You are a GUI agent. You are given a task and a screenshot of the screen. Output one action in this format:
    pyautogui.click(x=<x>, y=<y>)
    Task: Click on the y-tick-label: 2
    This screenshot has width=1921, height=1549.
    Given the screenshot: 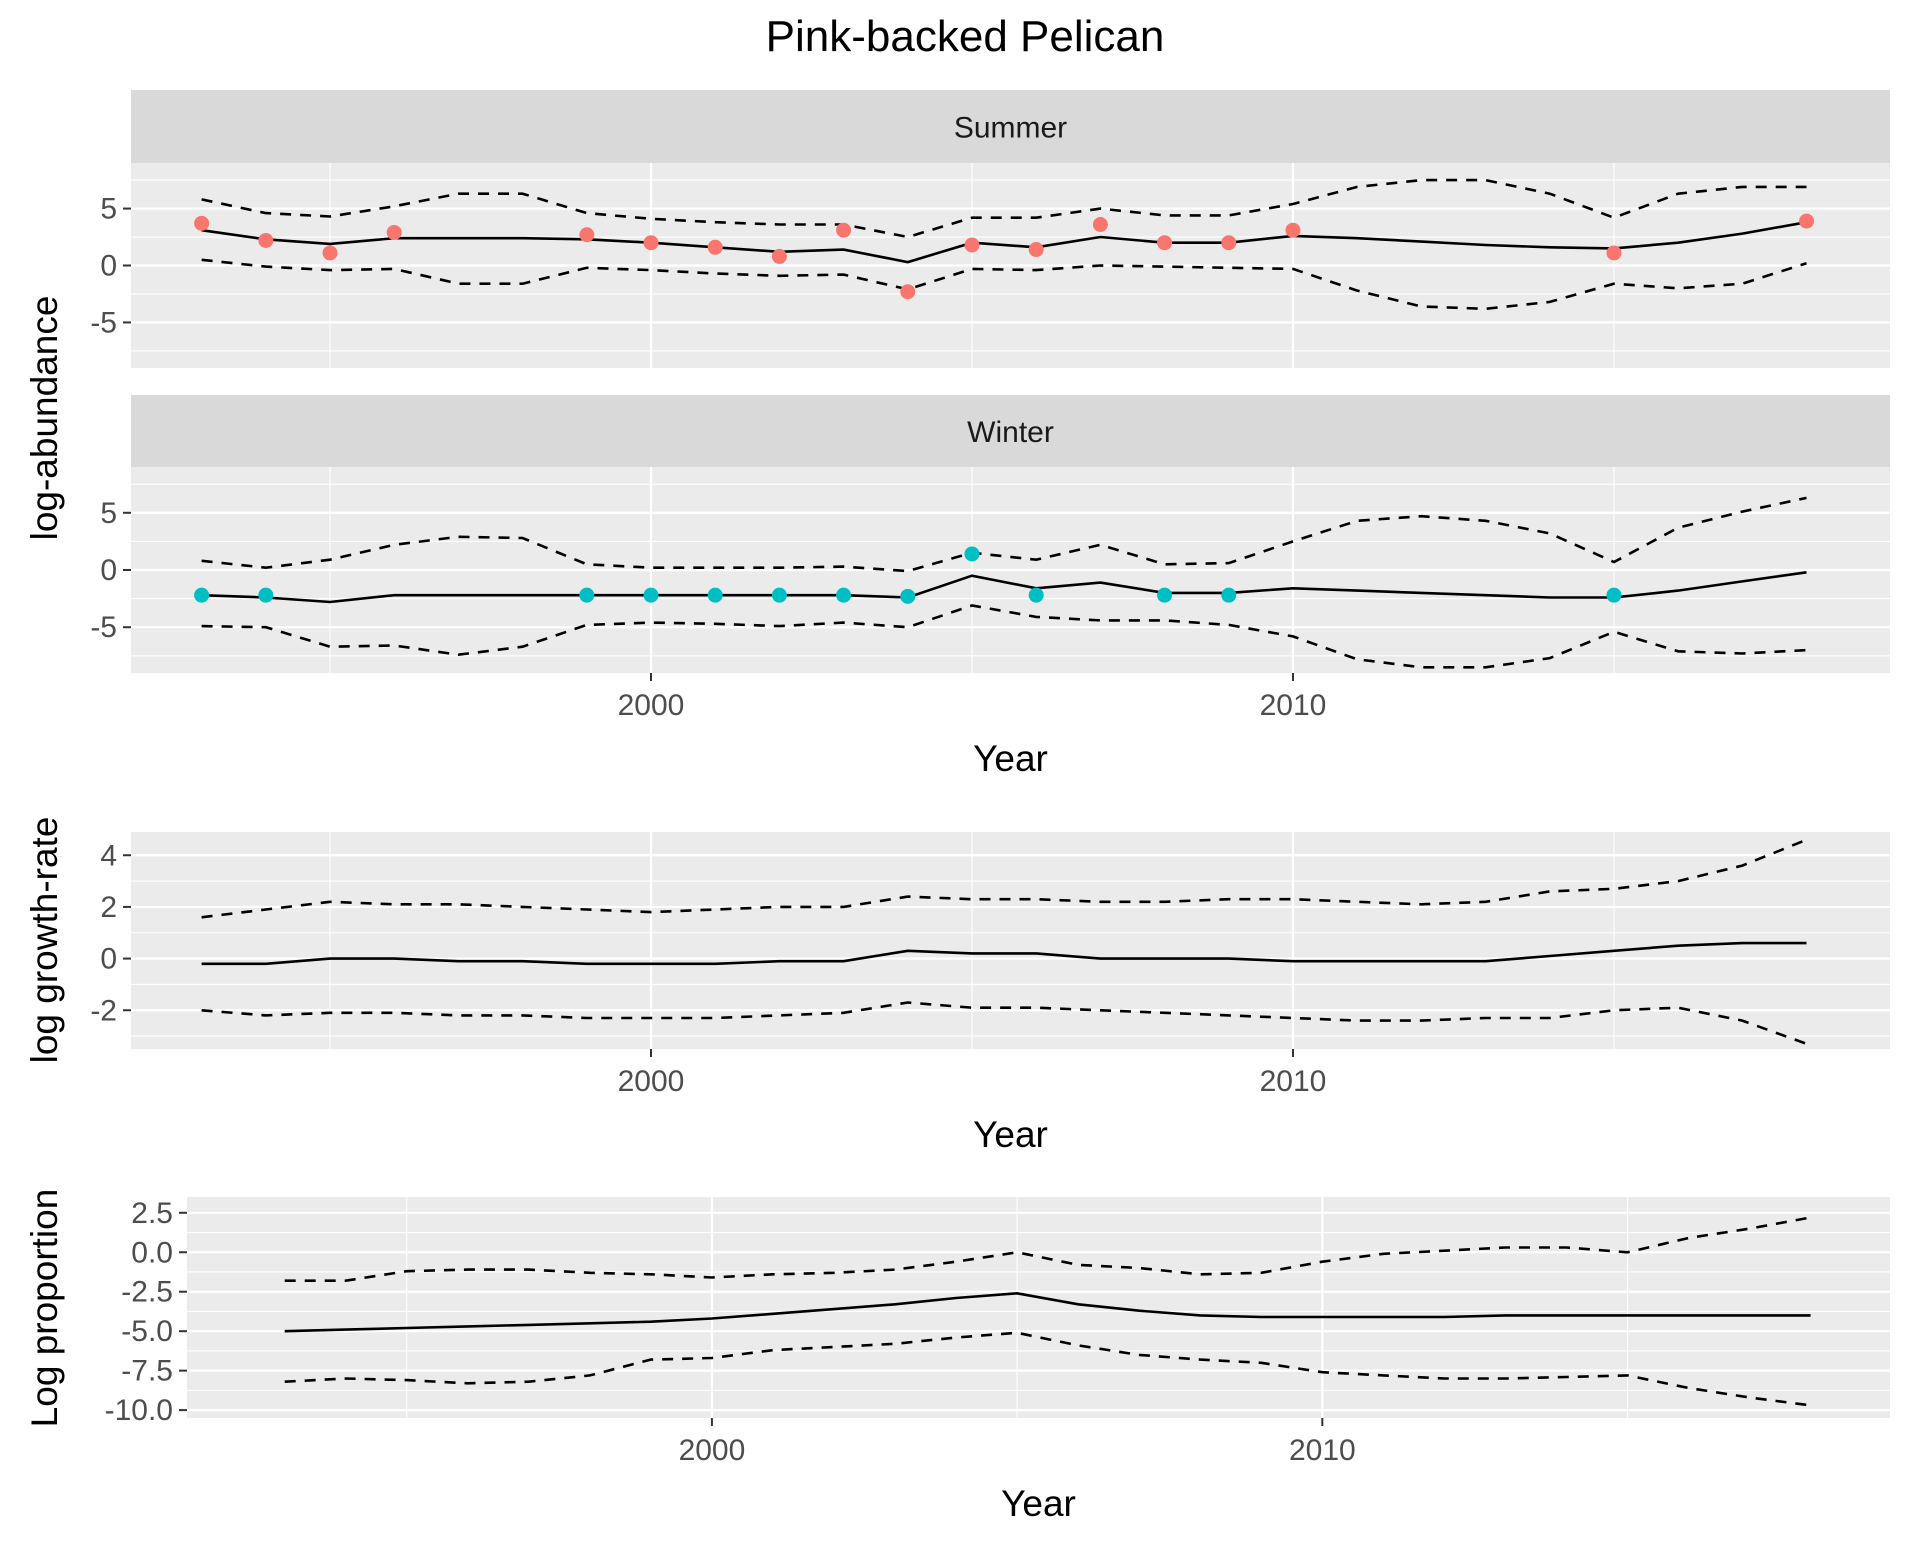 What is the action you would take?
    pyautogui.click(x=108, y=907)
    